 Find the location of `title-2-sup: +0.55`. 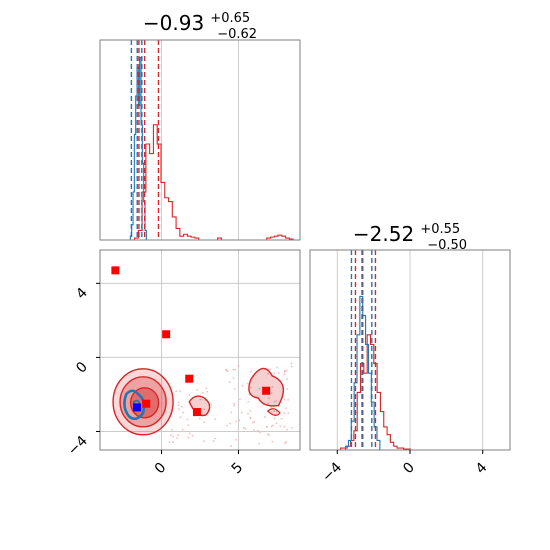

title-2-sup: +0.55 is located at coordinates (440, 229).